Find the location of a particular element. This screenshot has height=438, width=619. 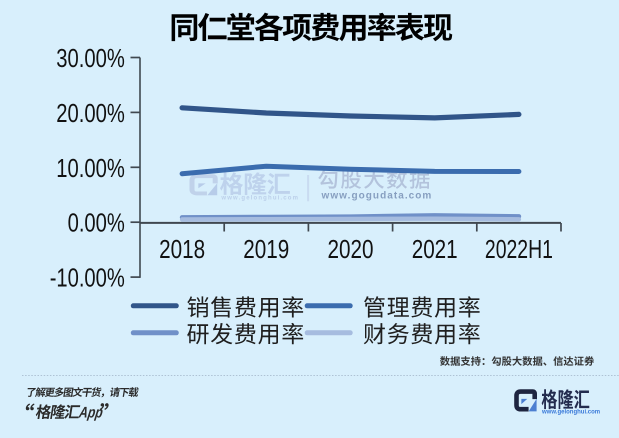

svg-text: 30.00% is located at coordinates (90, 58).